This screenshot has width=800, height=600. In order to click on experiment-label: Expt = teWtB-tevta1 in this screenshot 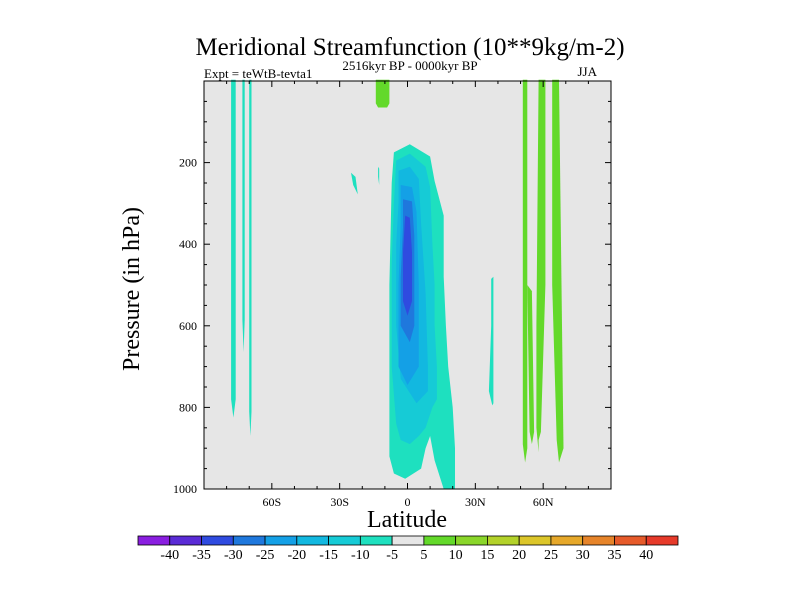, I will do `click(258, 73)`.